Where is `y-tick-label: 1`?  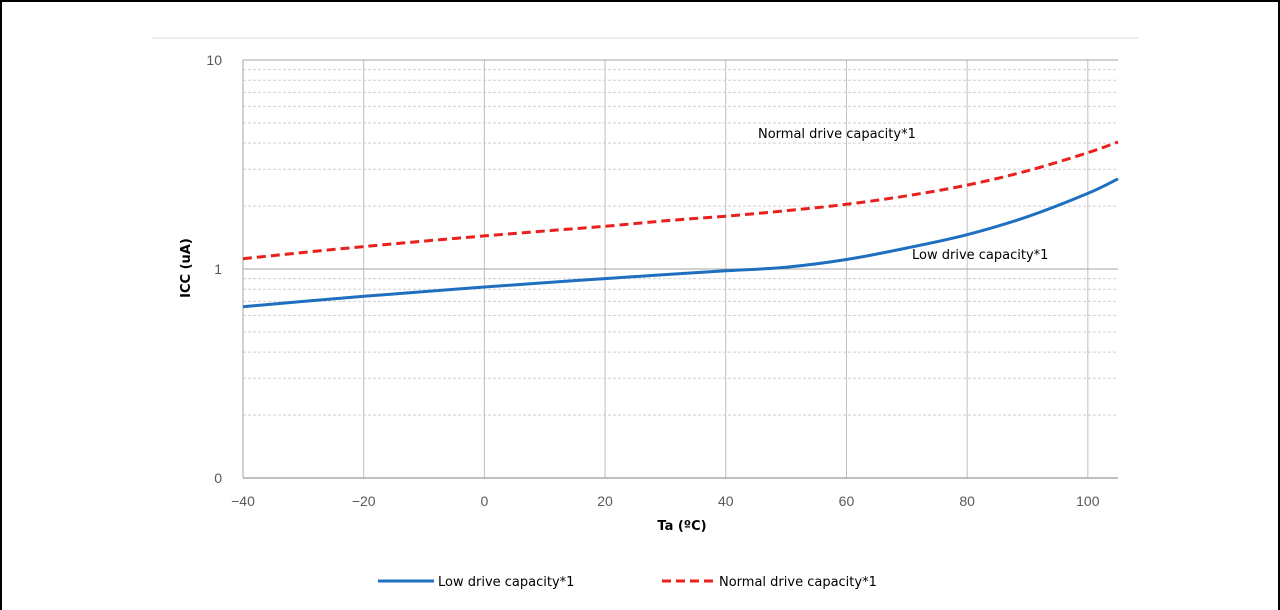
y-tick-label: 1 is located at coordinates (218, 269).